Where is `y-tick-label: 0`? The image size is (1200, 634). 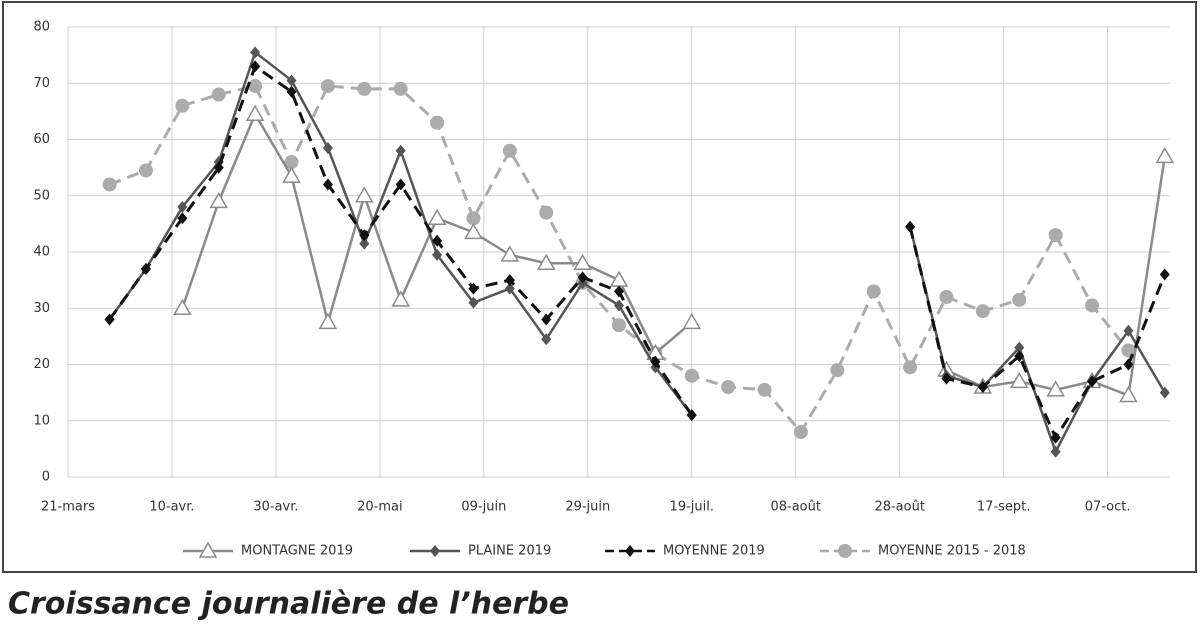 y-tick-label: 0 is located at coordinates (46, 477).